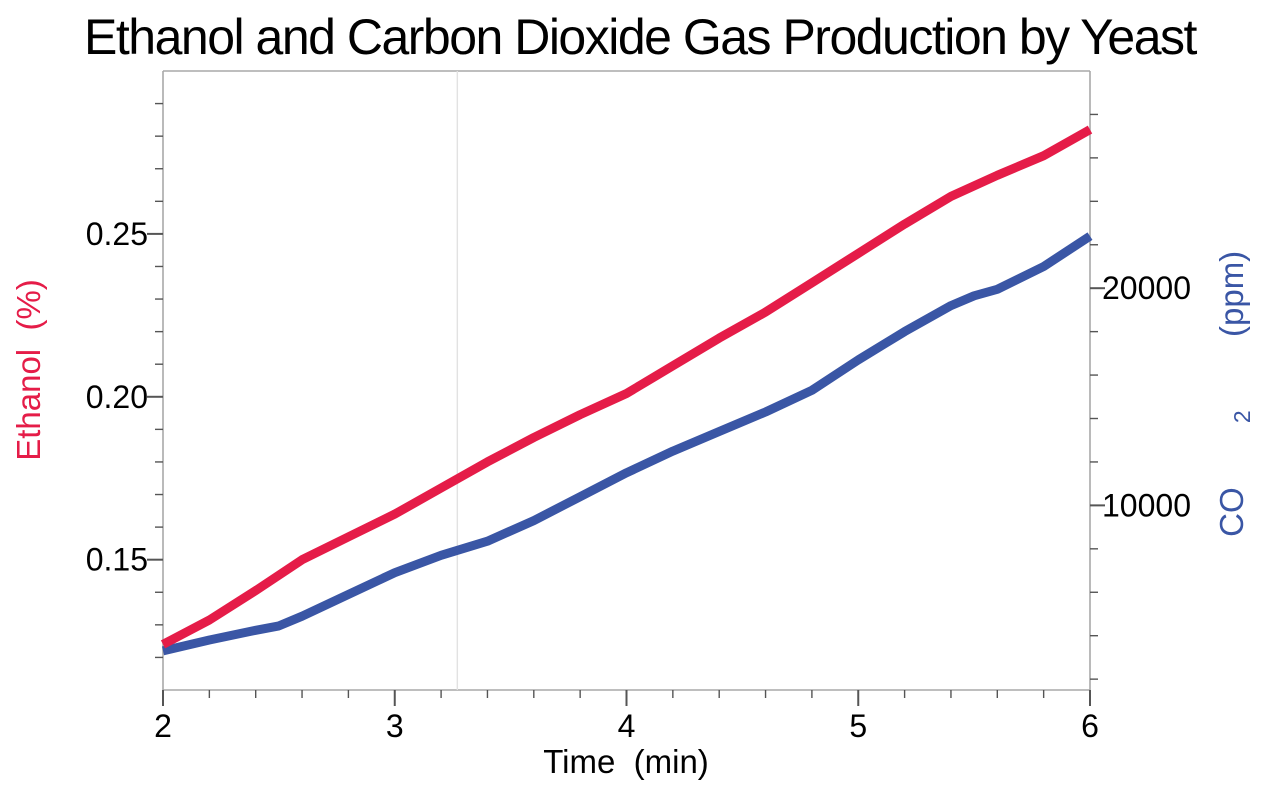 Image resolution: width=1280 pixels, height=801 pixels. I want to click on x-tick-label: 5, so click(858, 726).